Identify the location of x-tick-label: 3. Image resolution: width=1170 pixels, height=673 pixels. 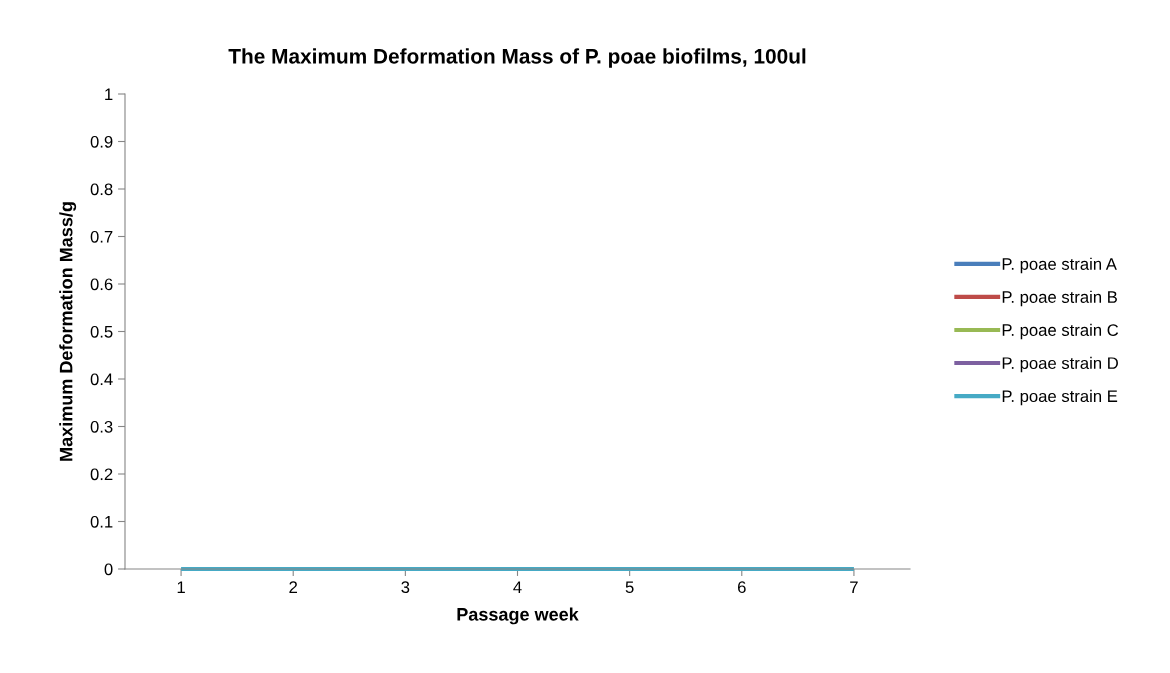
(405, 587).